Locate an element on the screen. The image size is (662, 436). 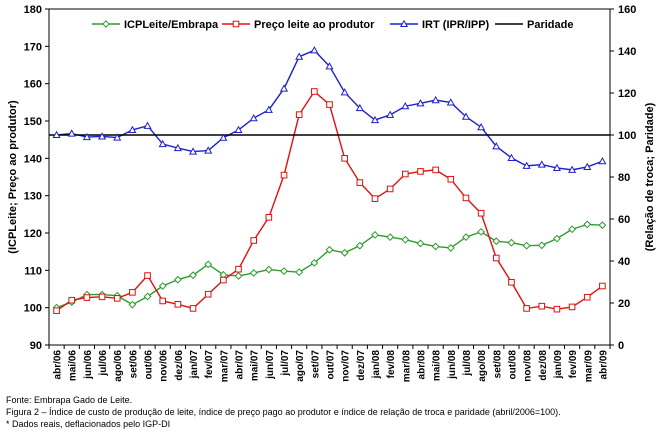
y-tick-label-left: 120 is located at coordinates (33, 234).